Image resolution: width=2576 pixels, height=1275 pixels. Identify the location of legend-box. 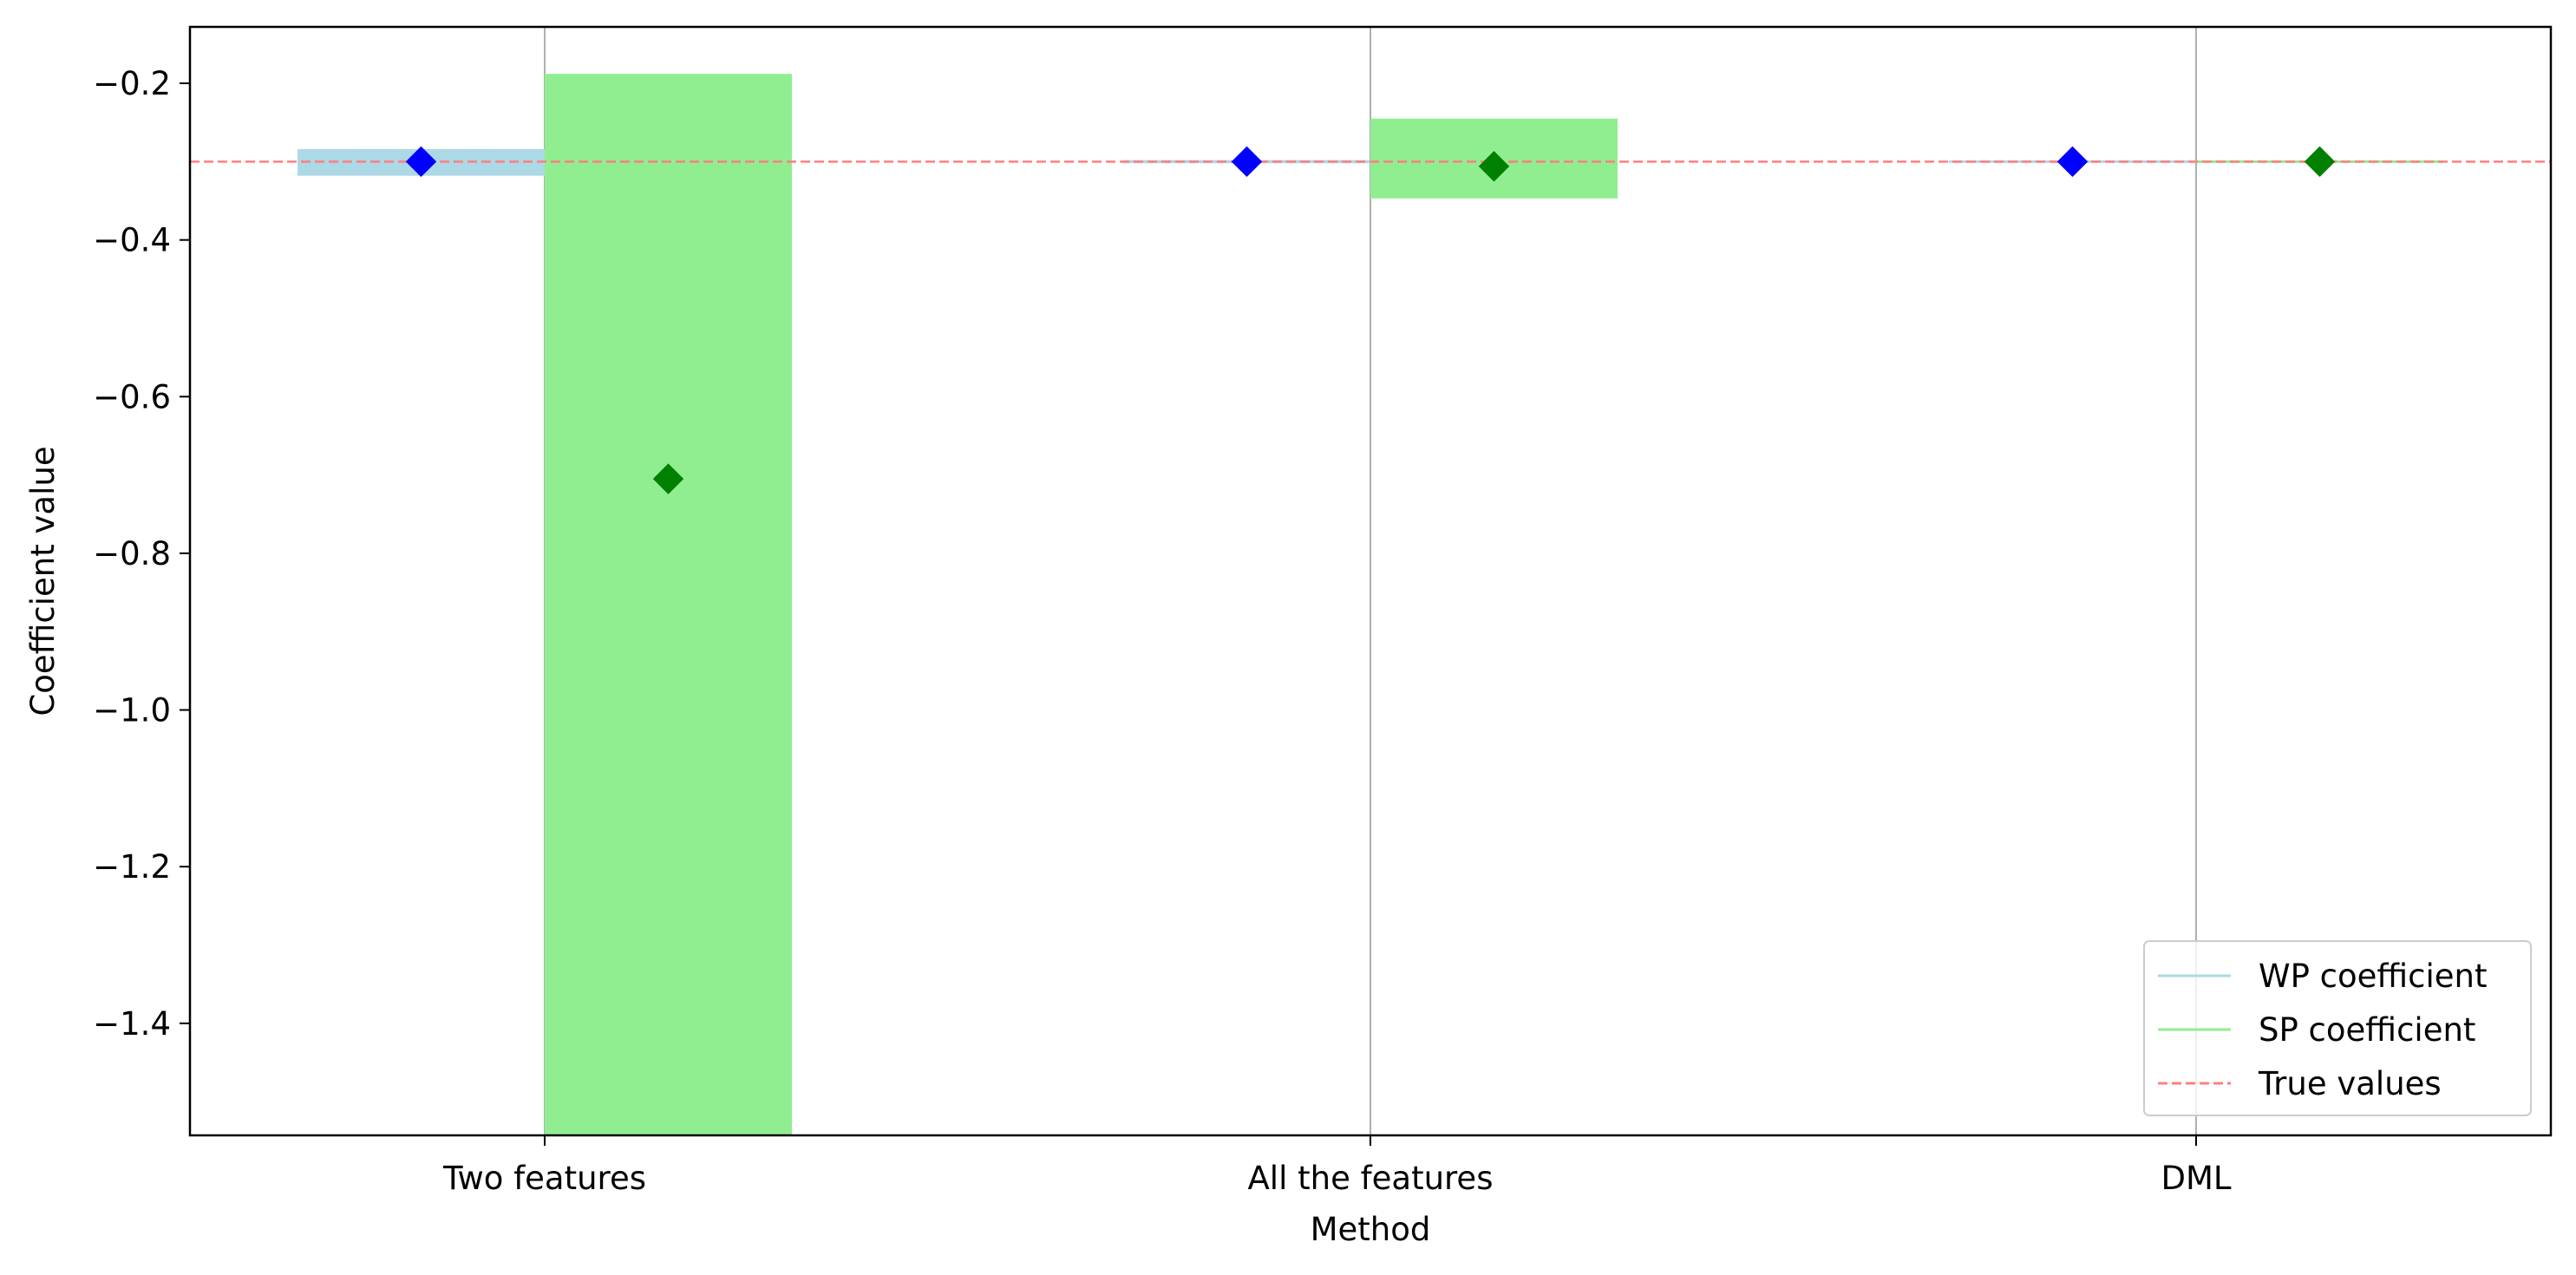
(2337, 1028).